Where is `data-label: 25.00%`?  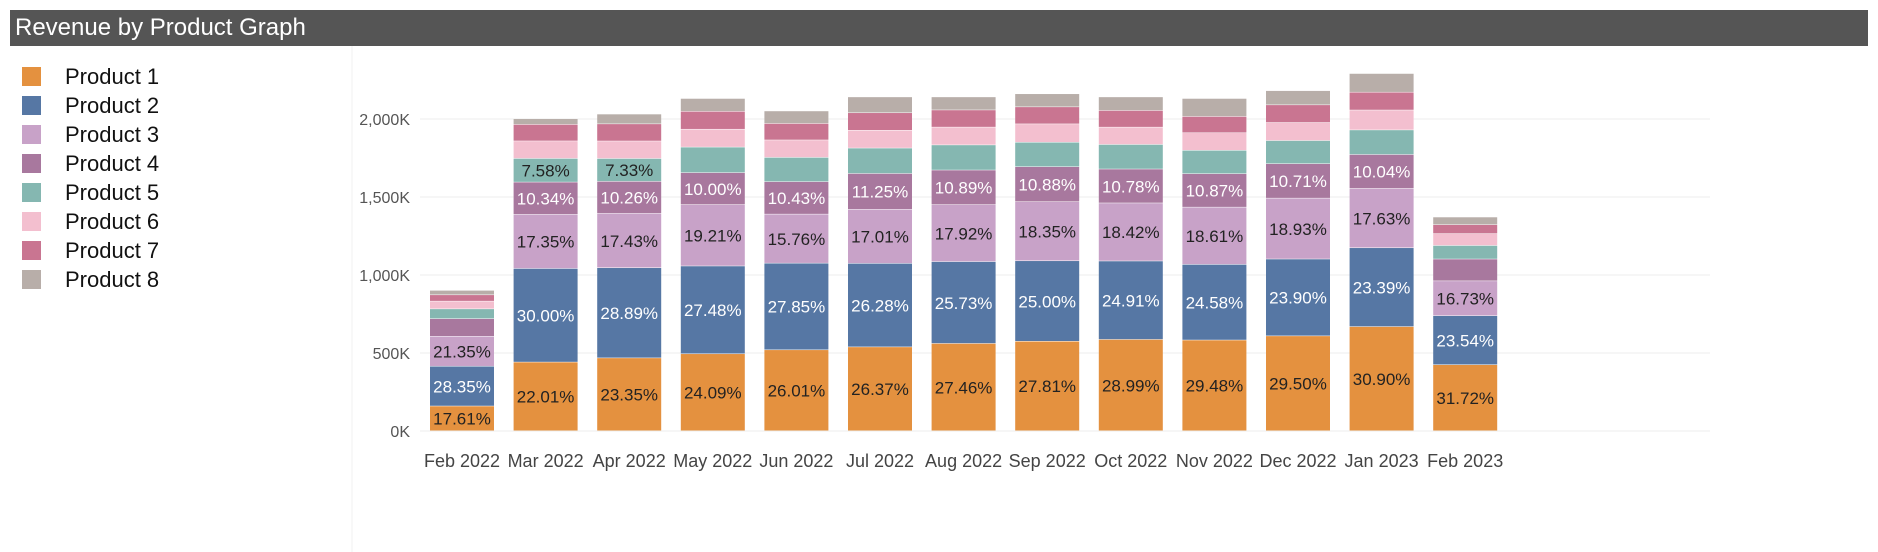 data-label: 25.00% is located at coordinates (1047, 301).